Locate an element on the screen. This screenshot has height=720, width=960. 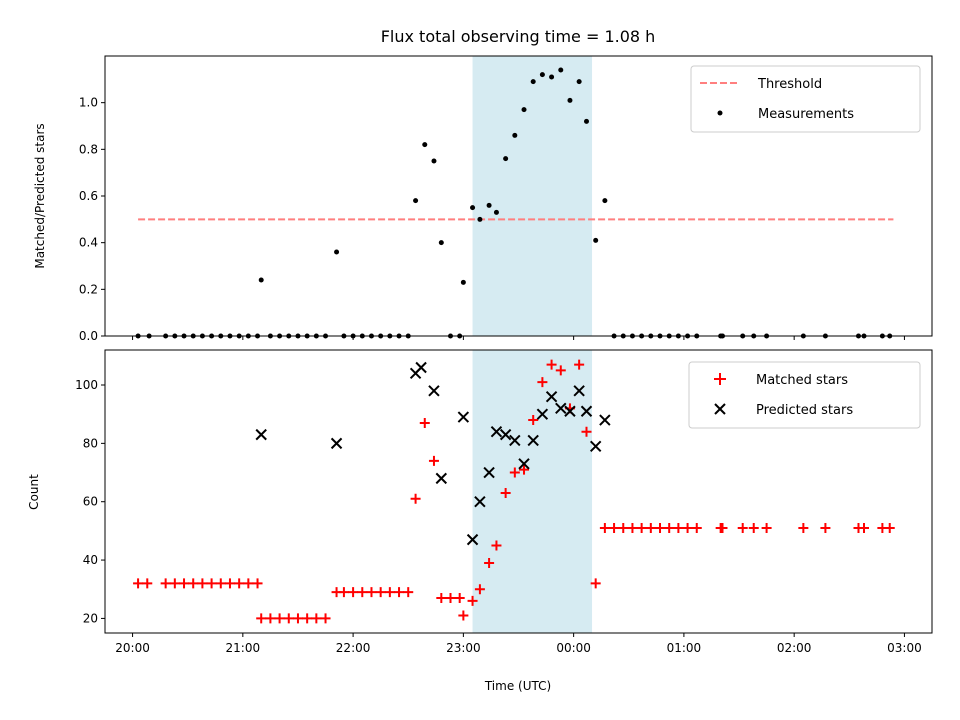
y-tick-label: 0.2 is located at coordinates (88, 289).